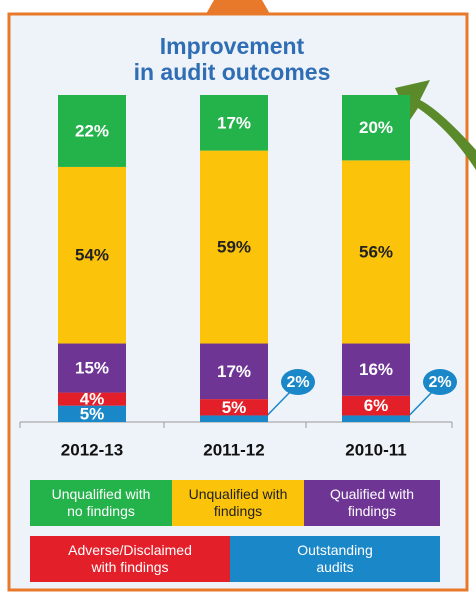  I want to click on value-label: 22%, so click(92, 130).